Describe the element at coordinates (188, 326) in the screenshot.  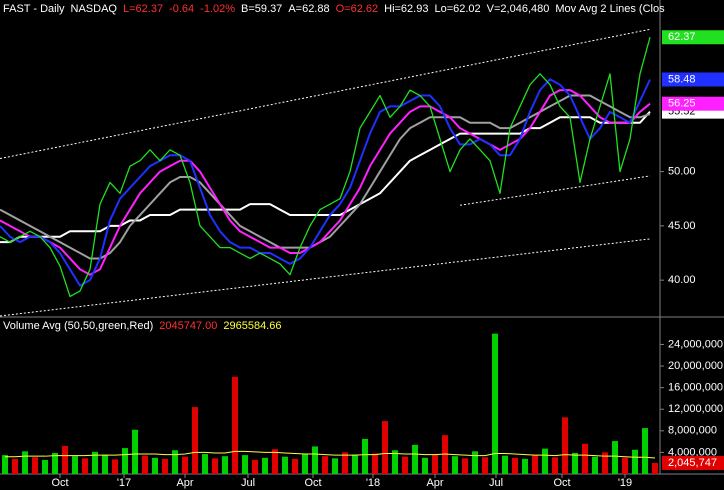
I see `header-text: 2045747.00` at that location.